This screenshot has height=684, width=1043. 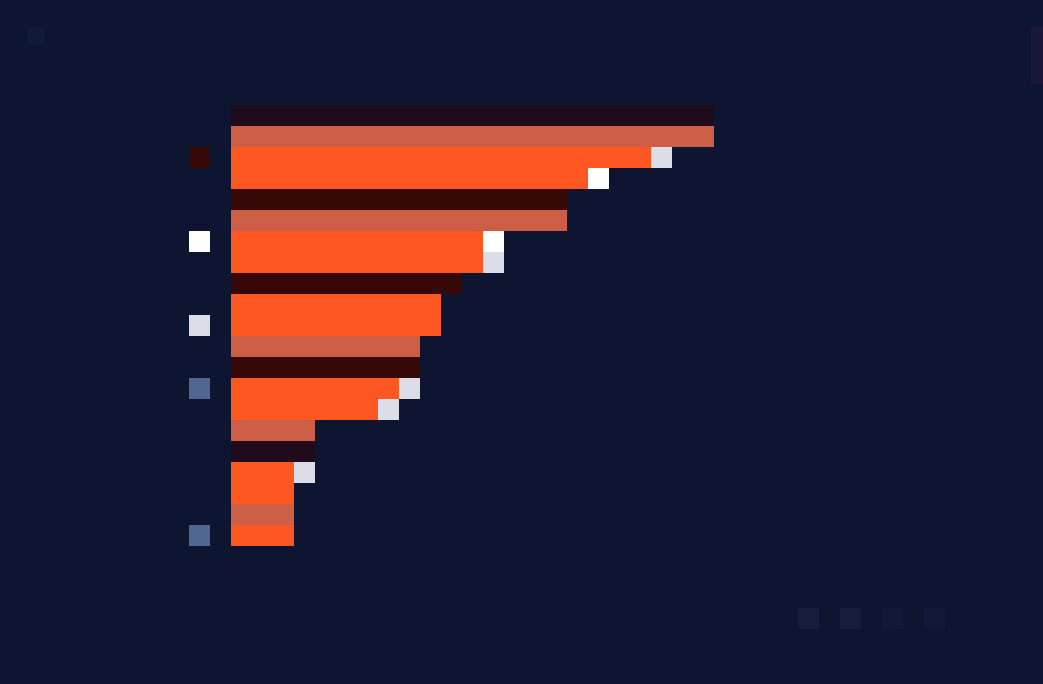 I want to click on top-right-decoration, so click(x=1037, y=55).